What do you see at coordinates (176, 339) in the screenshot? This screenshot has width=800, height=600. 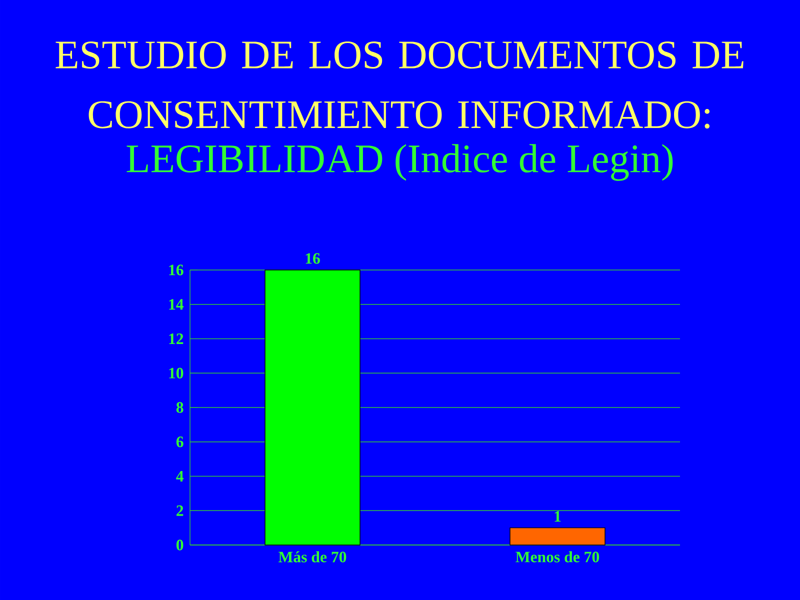 I see `y-tick-label: 12` at bounding box center [176, 339].